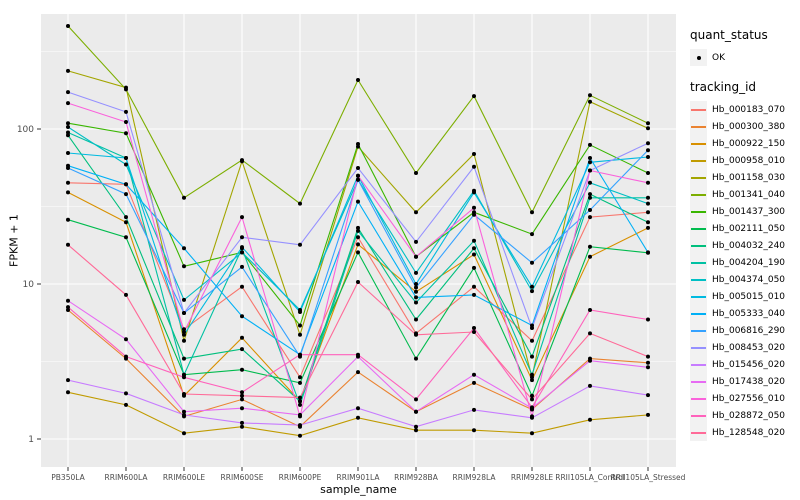  Describe the element at coordinates (749, 228) in the screenshot. I see `legend-item-label: Hb_002111_050` at that location.